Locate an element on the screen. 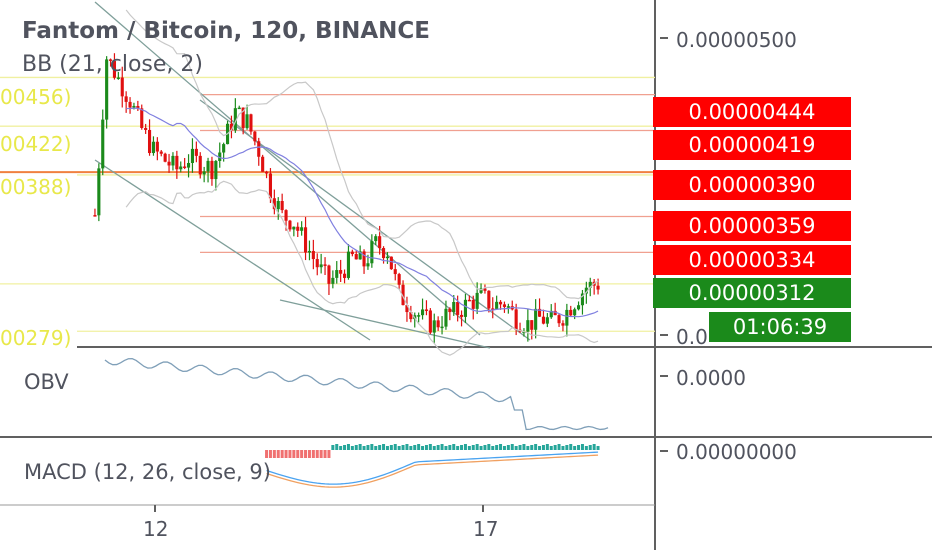 The height and width of the screenshot is (550, 932). countdown-label: 01:06:39 is located at coordinates (780, 327).